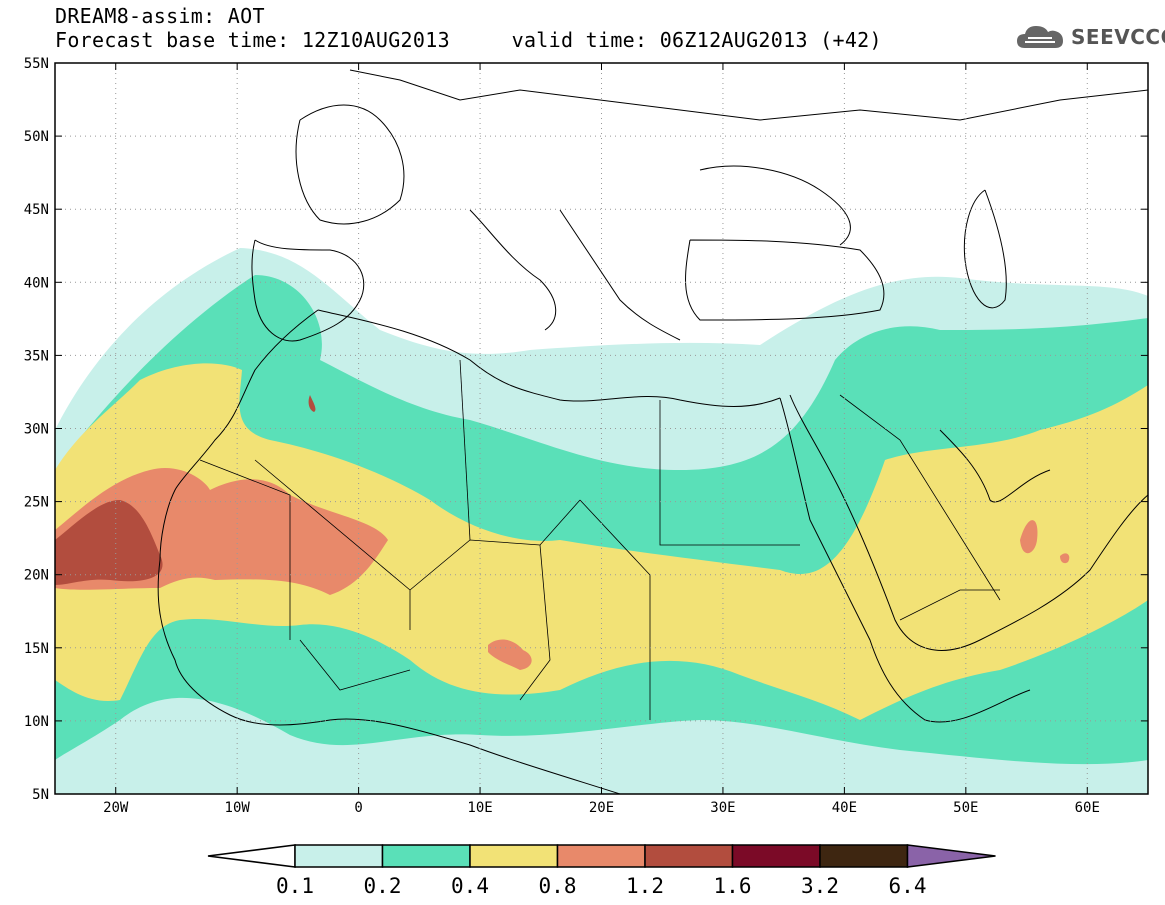  I want to click on turkey, so click(785, 280).